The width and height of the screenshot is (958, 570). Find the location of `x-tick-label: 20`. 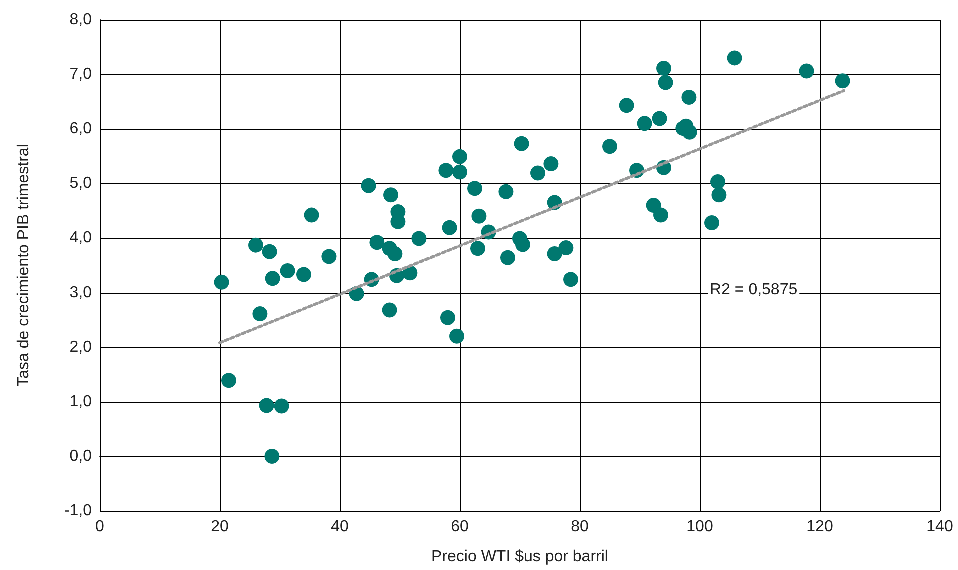

x-tick-label: 20 is located at coordinates (220, 527).